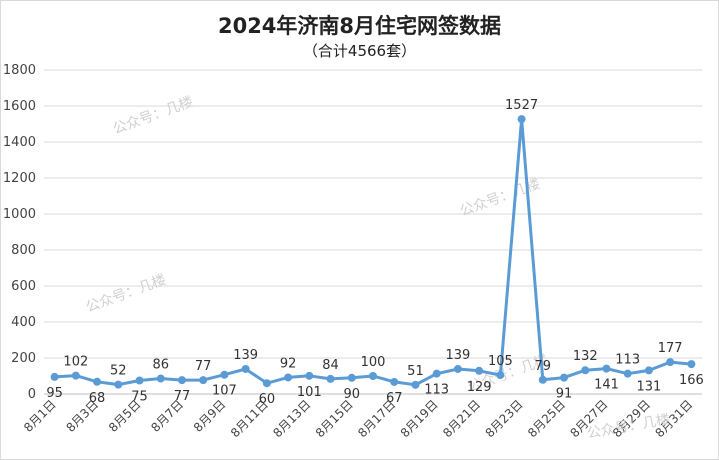 Image resolution: width=719 pixels, height=460 pixels. What do you see at coordinates (19, 214) in the screenshot?
I see `y-tick-label: 1000` at bounding box center [19, 214].